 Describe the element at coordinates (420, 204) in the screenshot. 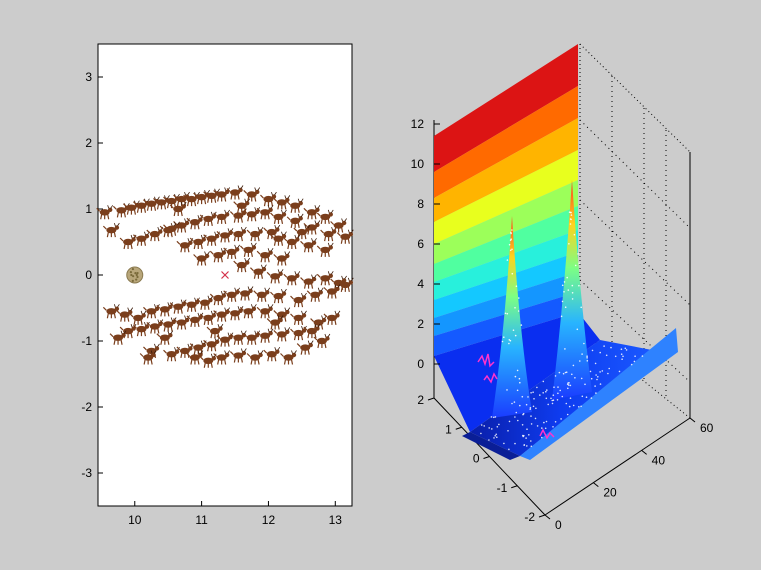

I see `surface-z-tick-label: 8` at that location.